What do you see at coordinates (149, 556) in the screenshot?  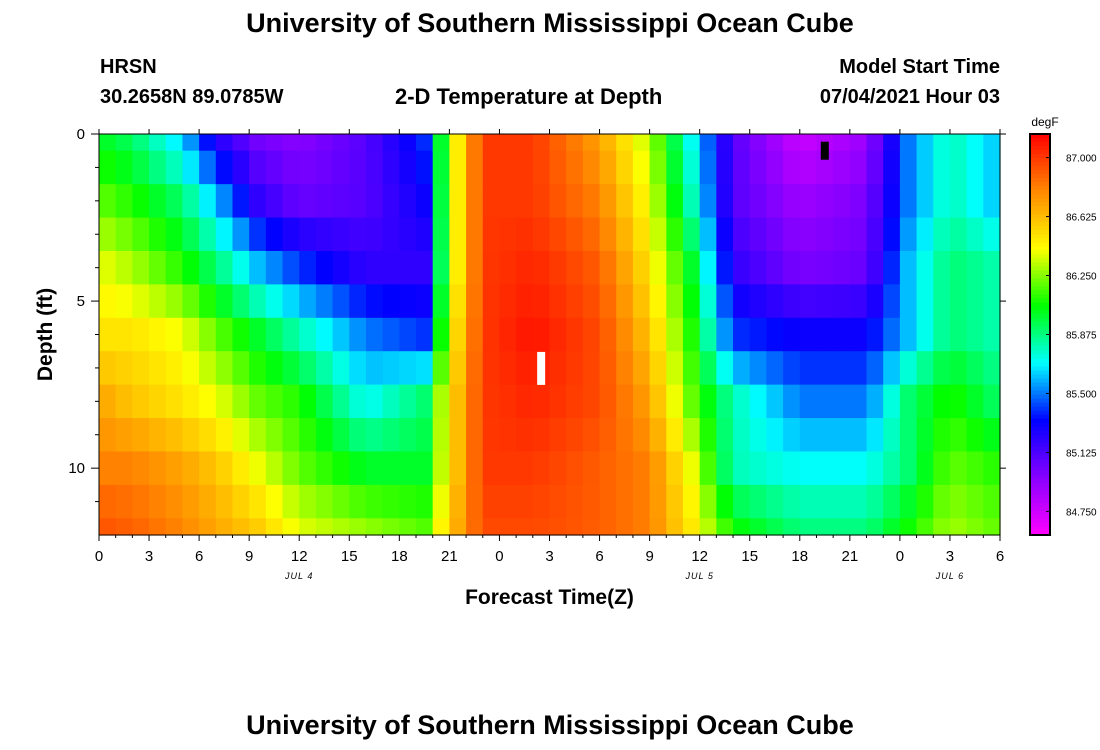 I see `x-tick-label: 3` at bounding box center [149, 556].